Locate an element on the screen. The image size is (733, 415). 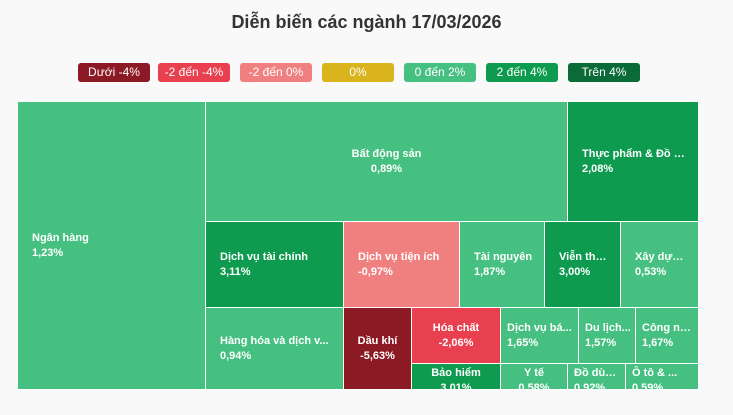
tile-label: Bảo hiểm 3,01% is located at coordinates (456, 378).